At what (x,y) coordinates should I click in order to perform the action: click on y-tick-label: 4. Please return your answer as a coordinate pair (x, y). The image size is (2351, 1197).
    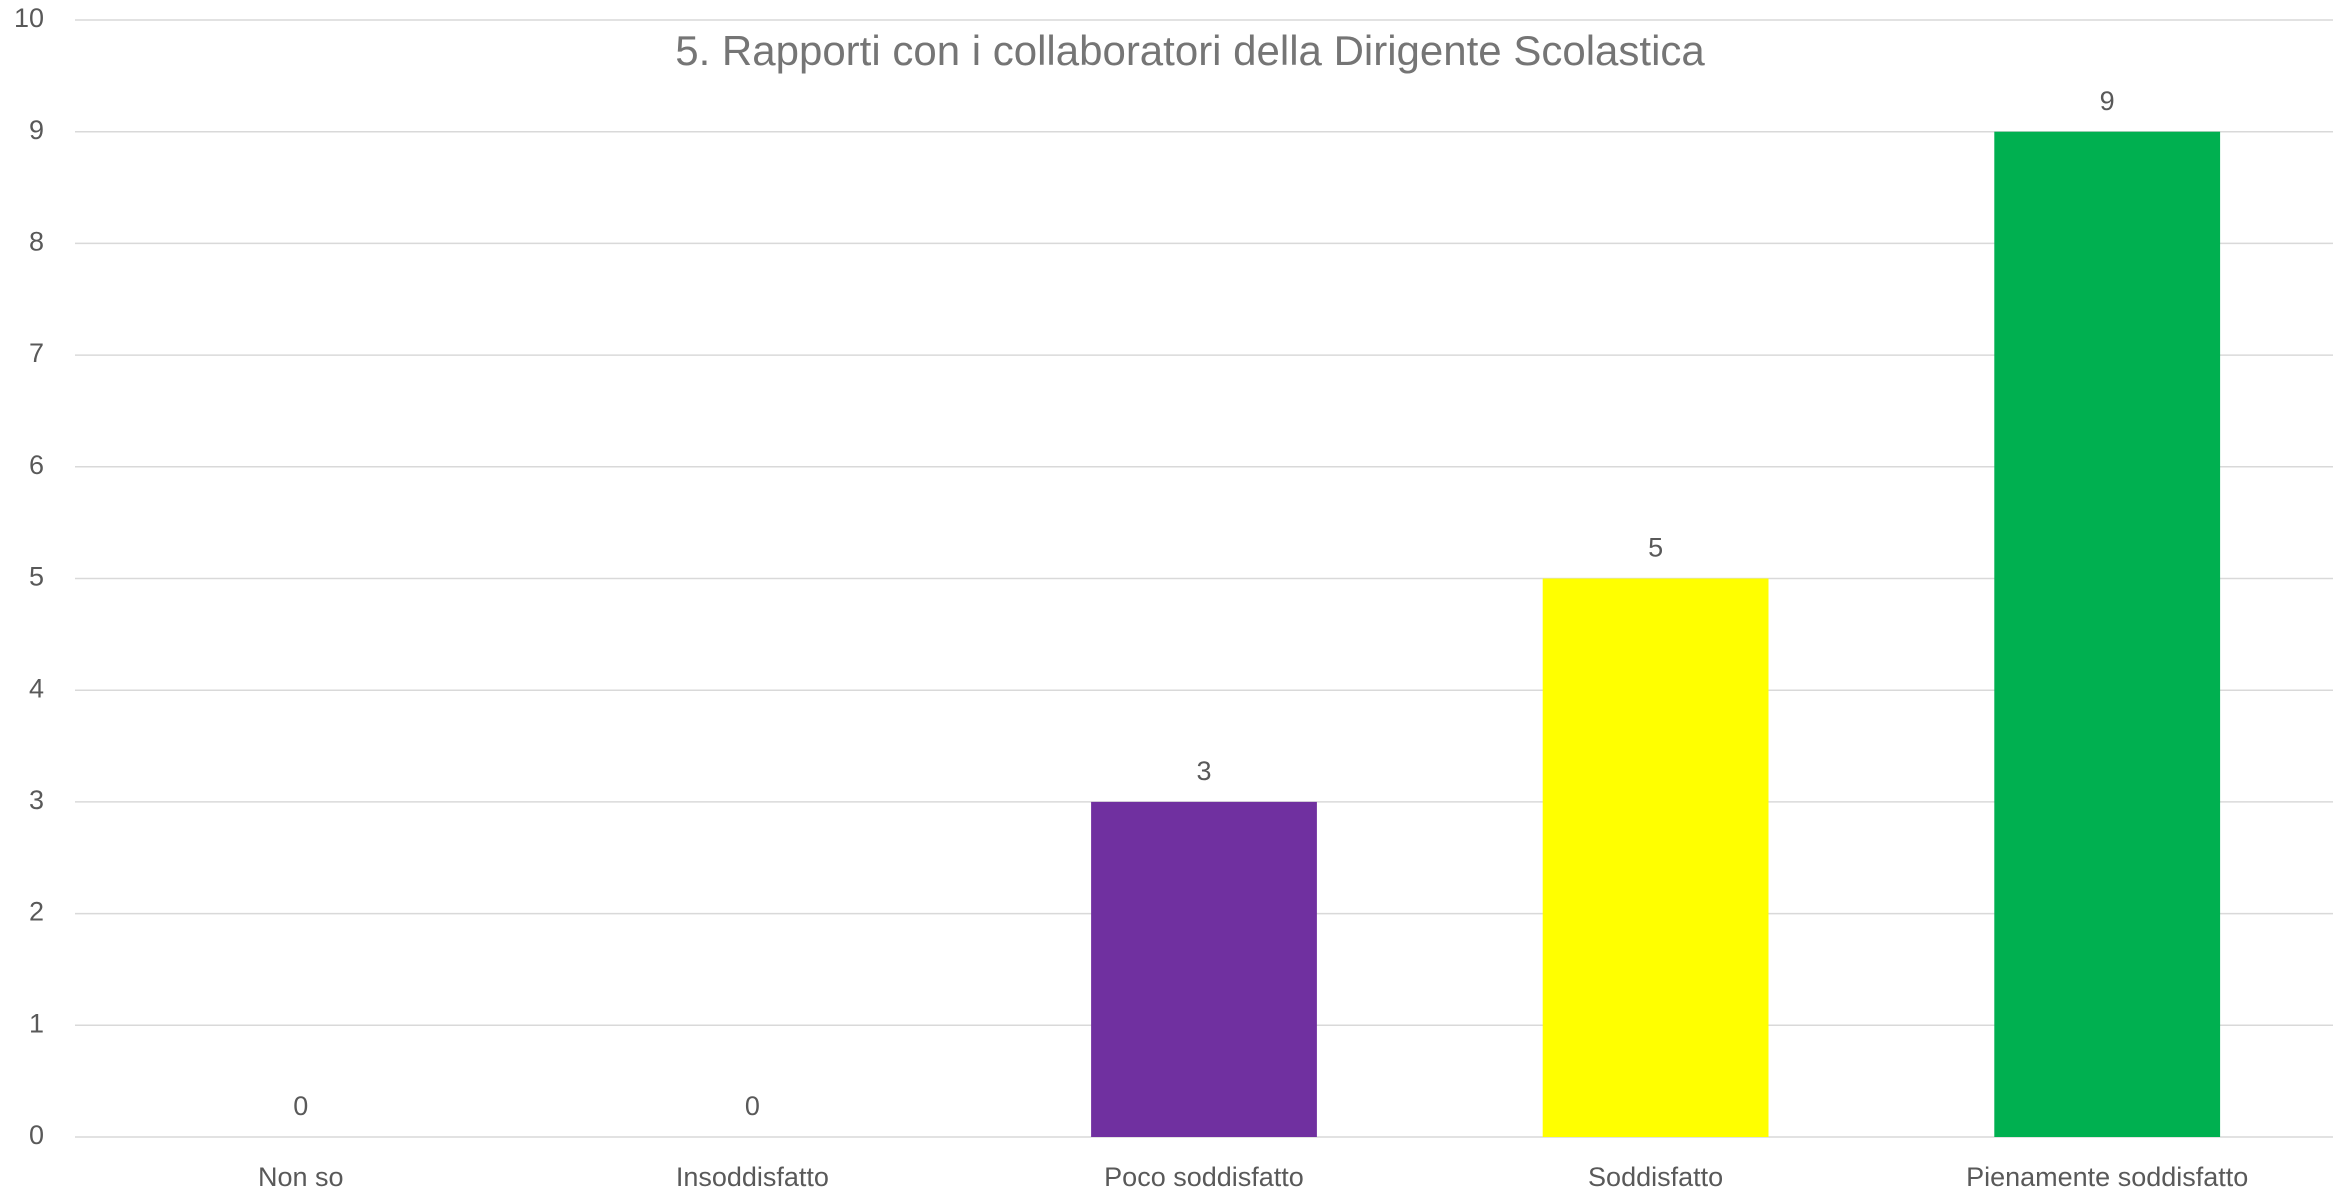
    Looking at the image, I should click on (36, 688).